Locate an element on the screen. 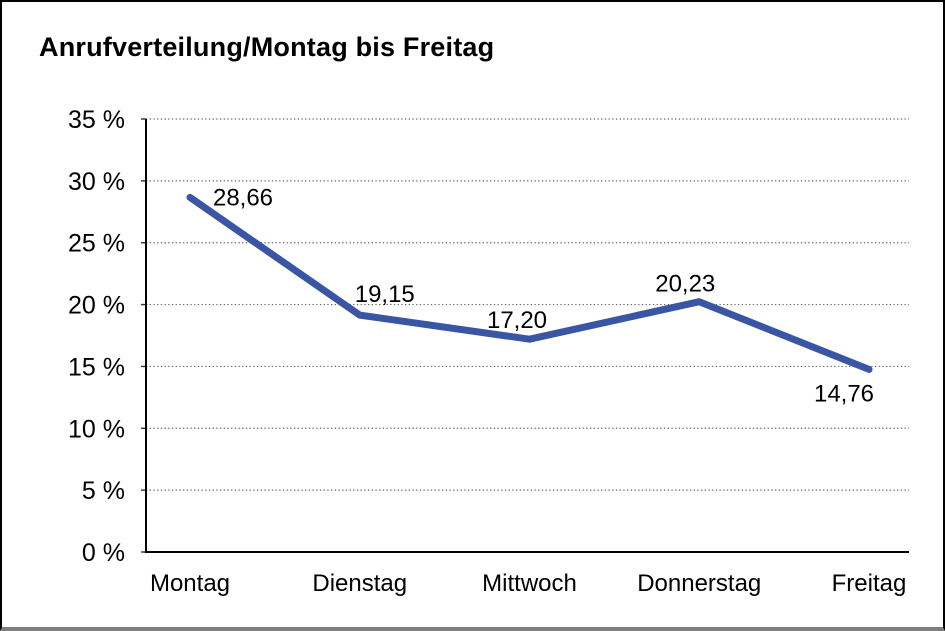 The width and height of the screenshot is (945, 631). data-point-label: 28,66 is located at coordinates (243, 197).